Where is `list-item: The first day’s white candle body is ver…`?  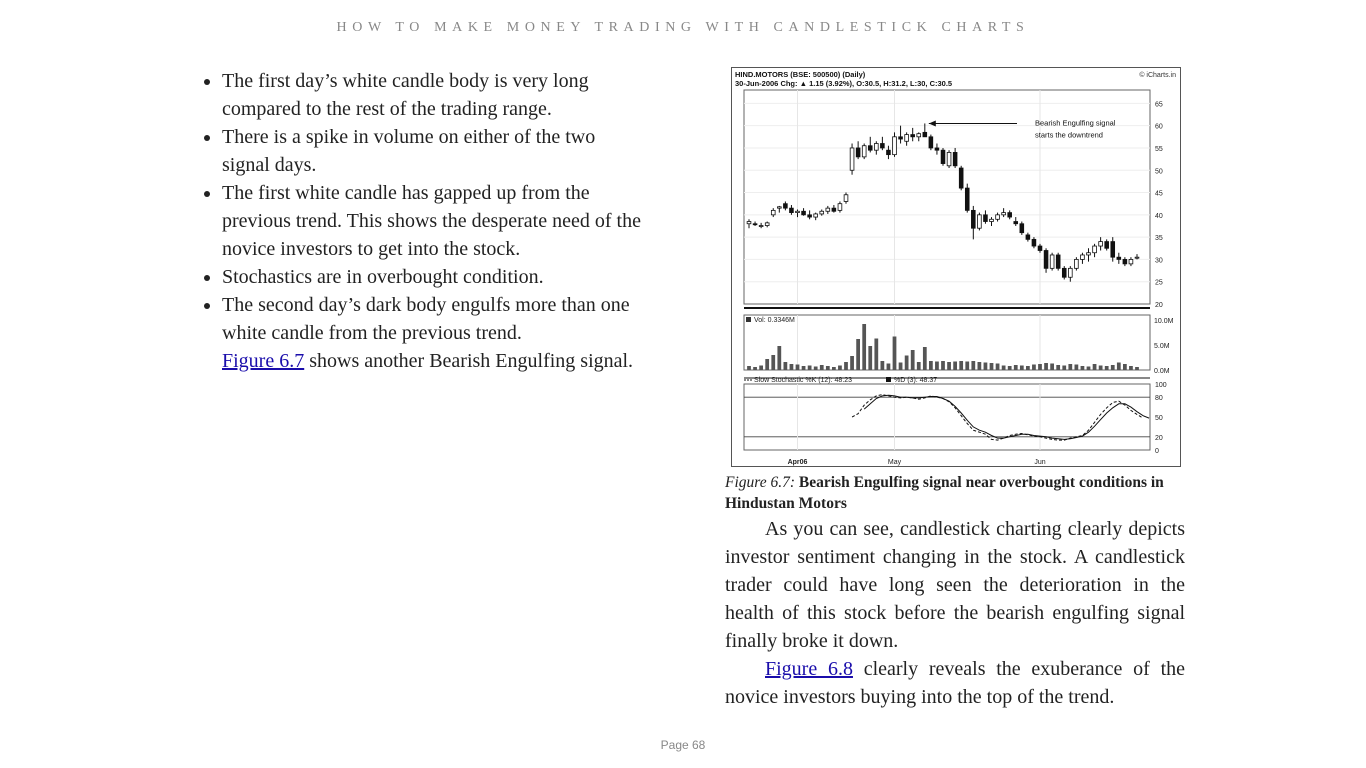
list-item: The first day’s white candle body is ver… is located at coordinates (432, 95).